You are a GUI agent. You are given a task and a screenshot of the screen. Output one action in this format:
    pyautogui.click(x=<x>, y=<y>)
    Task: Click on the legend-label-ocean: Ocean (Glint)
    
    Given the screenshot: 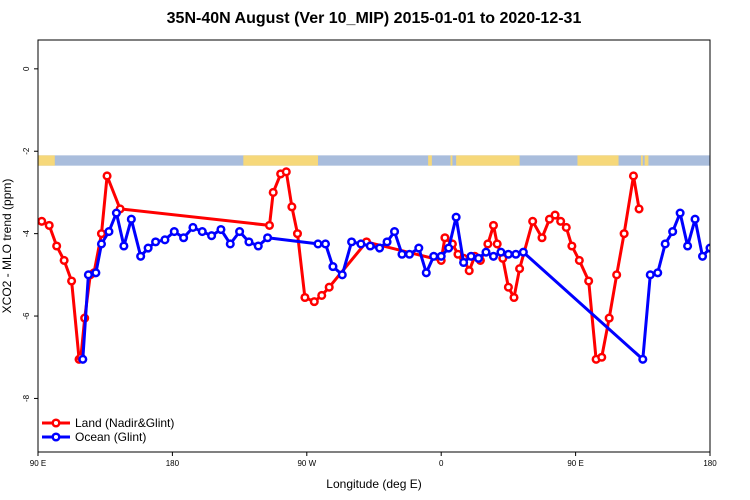 What is the action you would take?
    pyautogui.click(x=110, y=437)
    